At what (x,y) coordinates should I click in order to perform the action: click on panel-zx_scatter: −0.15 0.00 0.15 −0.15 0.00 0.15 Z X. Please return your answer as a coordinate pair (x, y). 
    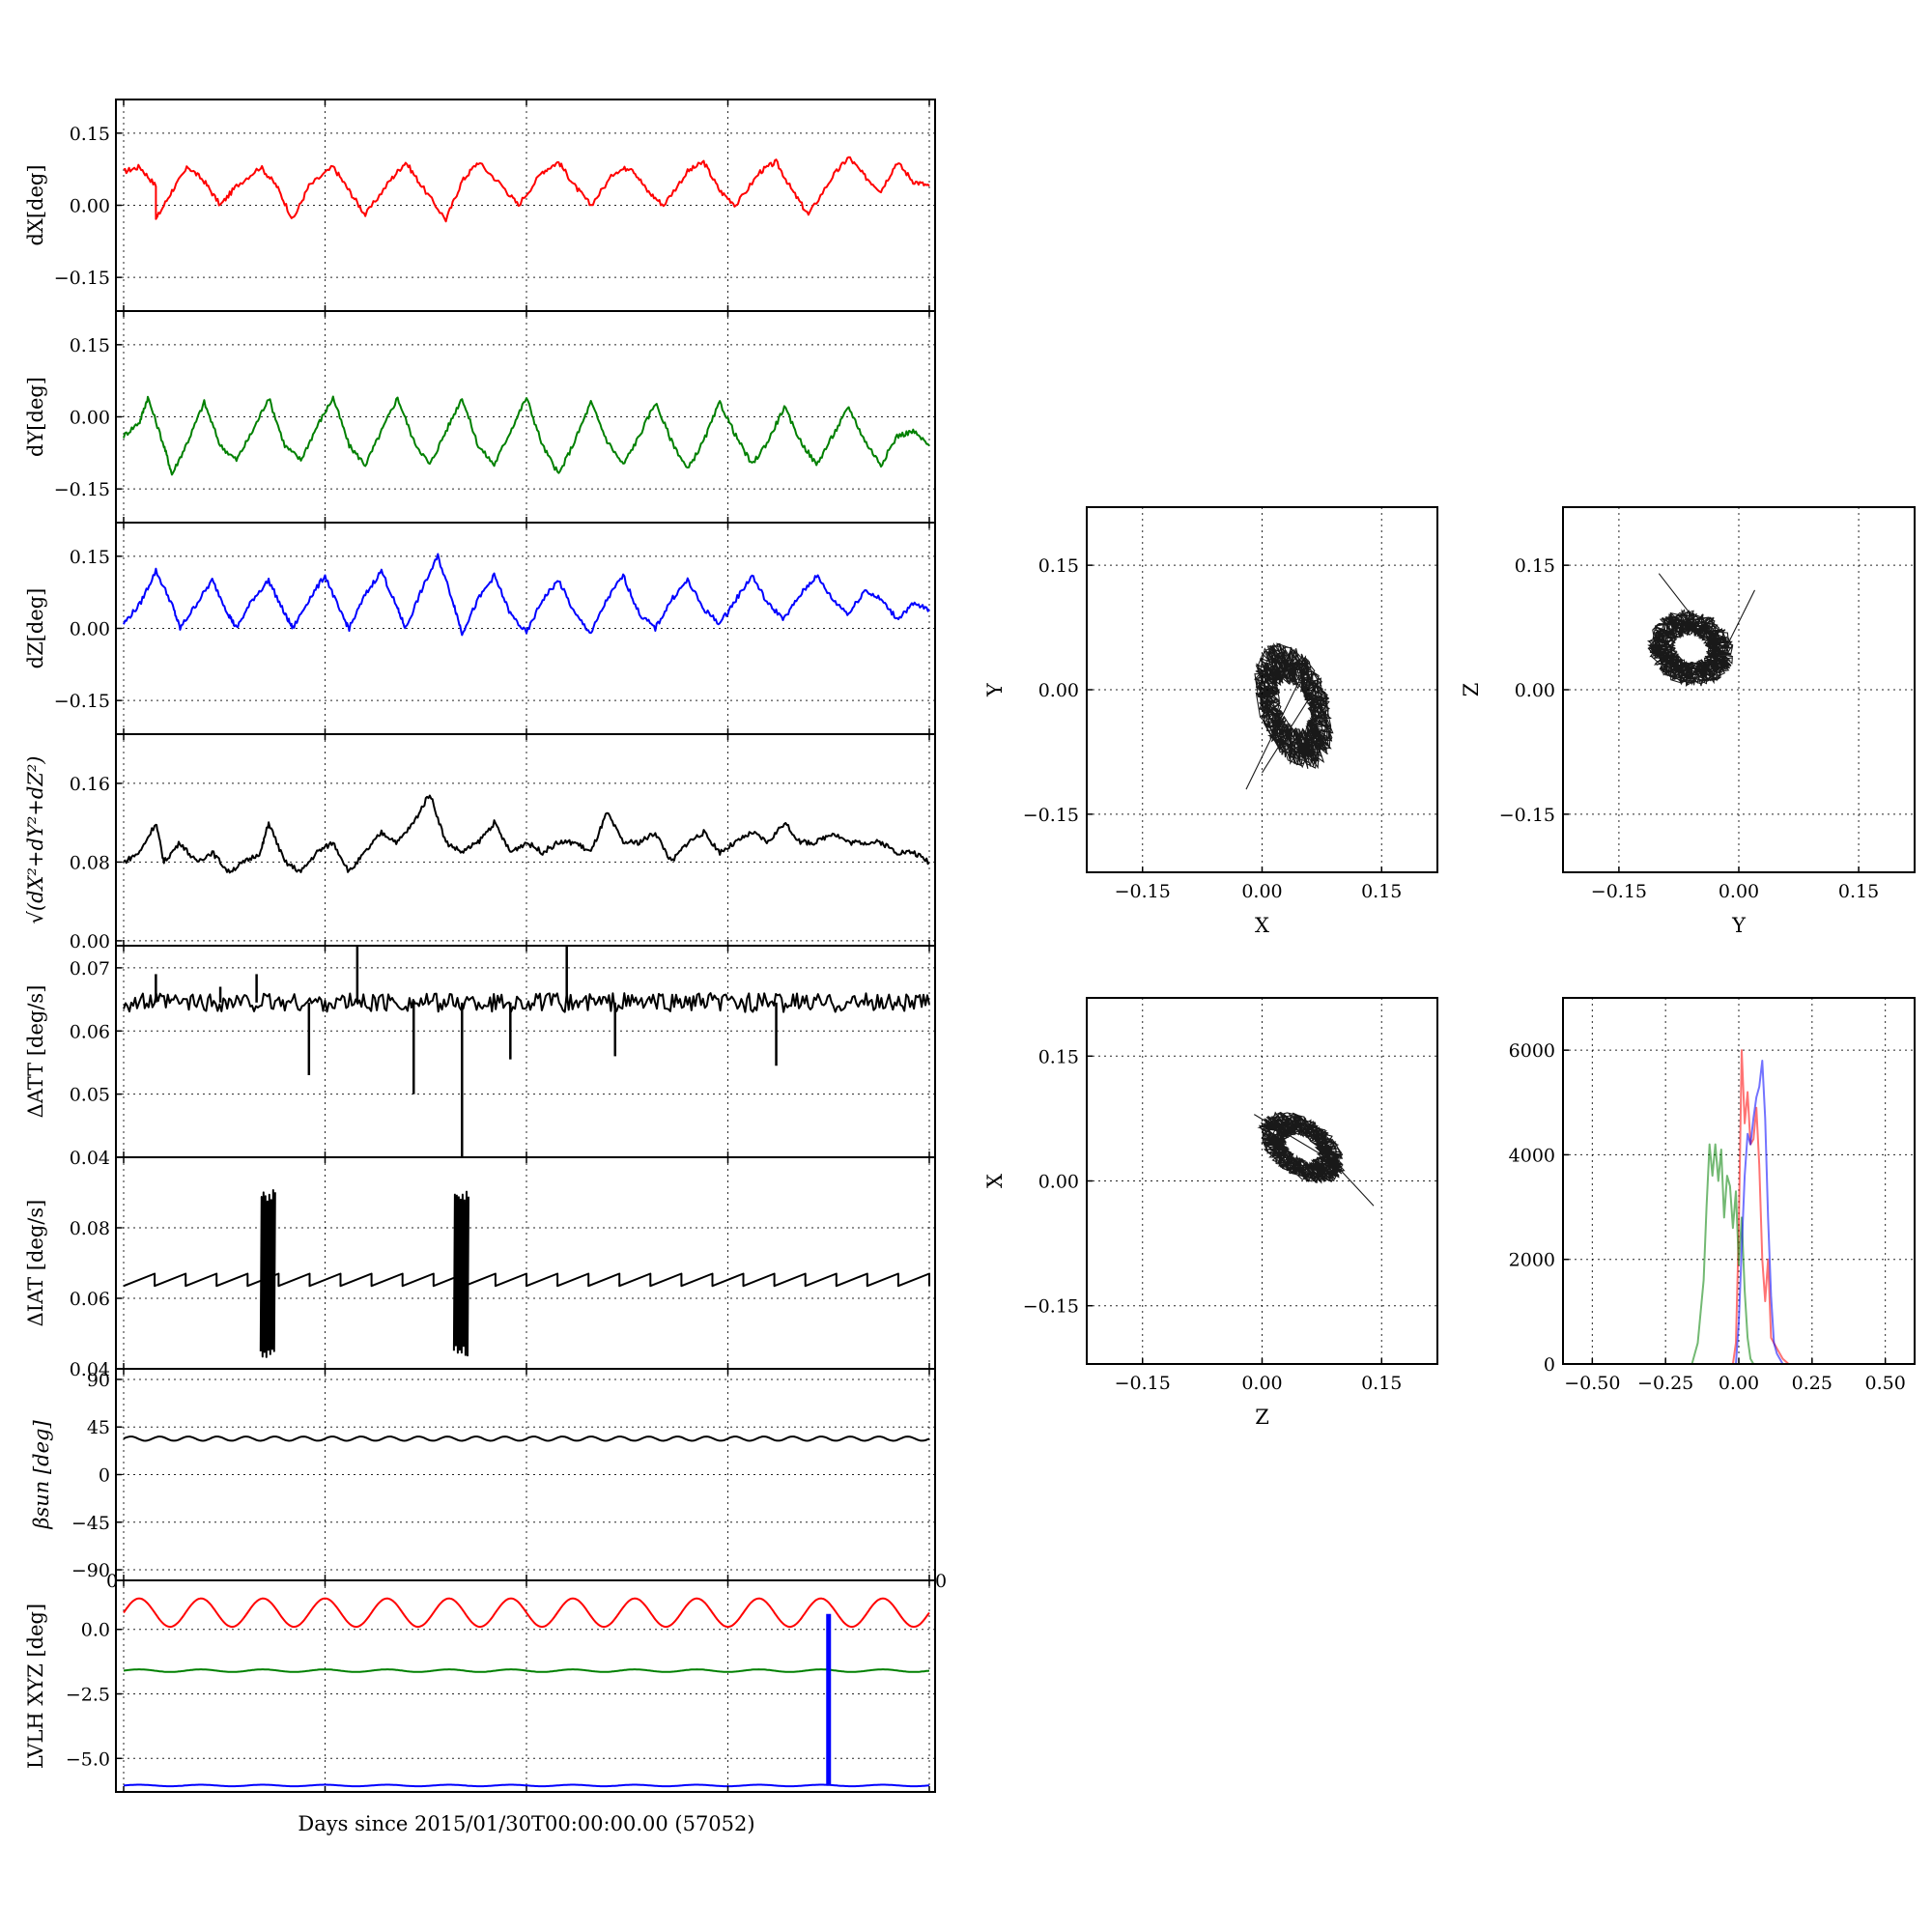
    Looking at the image, I should click on (1210, 1213).